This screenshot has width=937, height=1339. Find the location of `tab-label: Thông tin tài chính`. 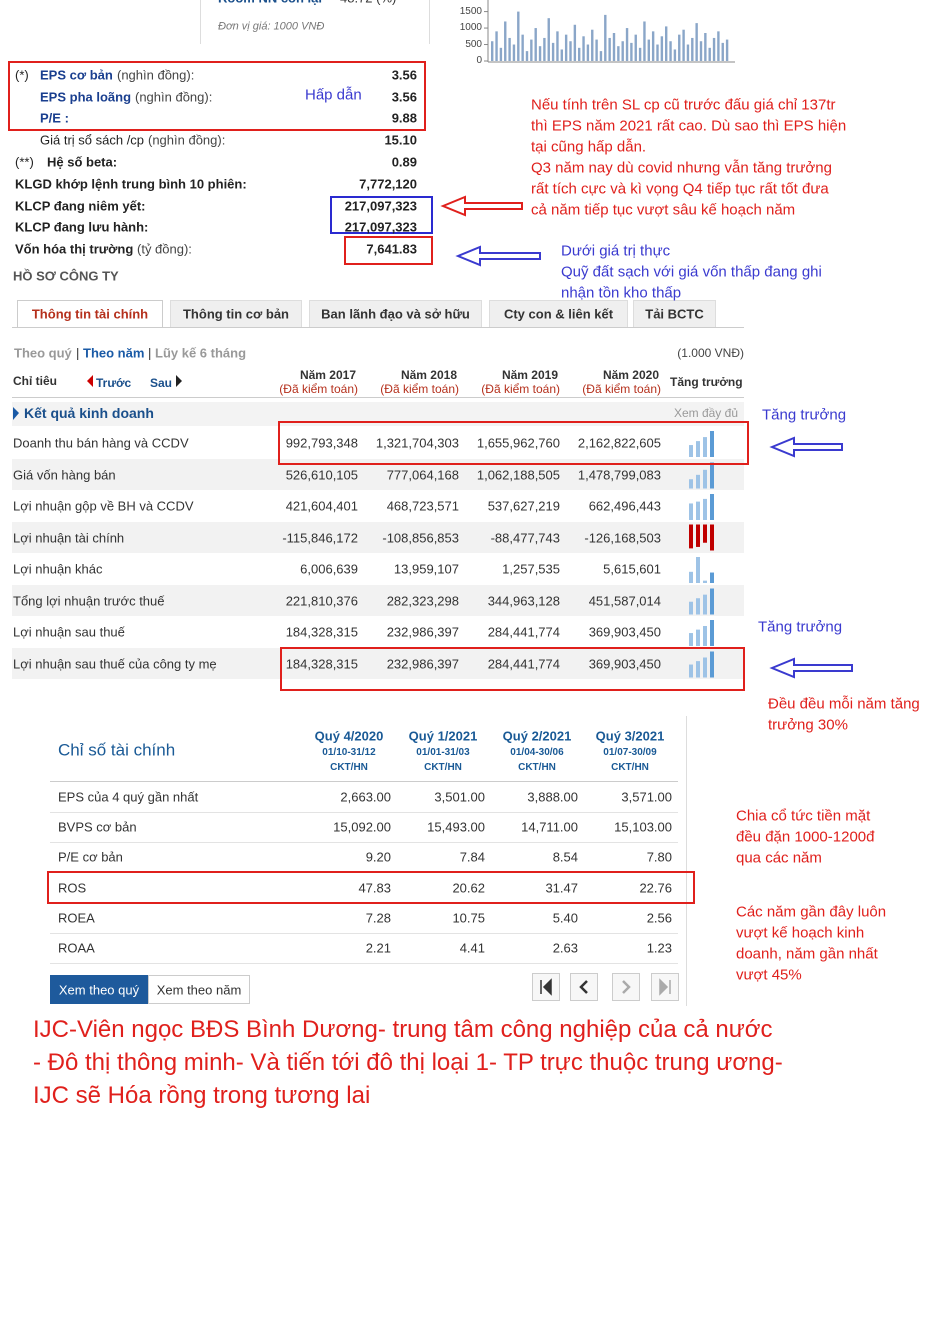

tab-label: Thông tin tài chính is located at coordinates (90, 314).